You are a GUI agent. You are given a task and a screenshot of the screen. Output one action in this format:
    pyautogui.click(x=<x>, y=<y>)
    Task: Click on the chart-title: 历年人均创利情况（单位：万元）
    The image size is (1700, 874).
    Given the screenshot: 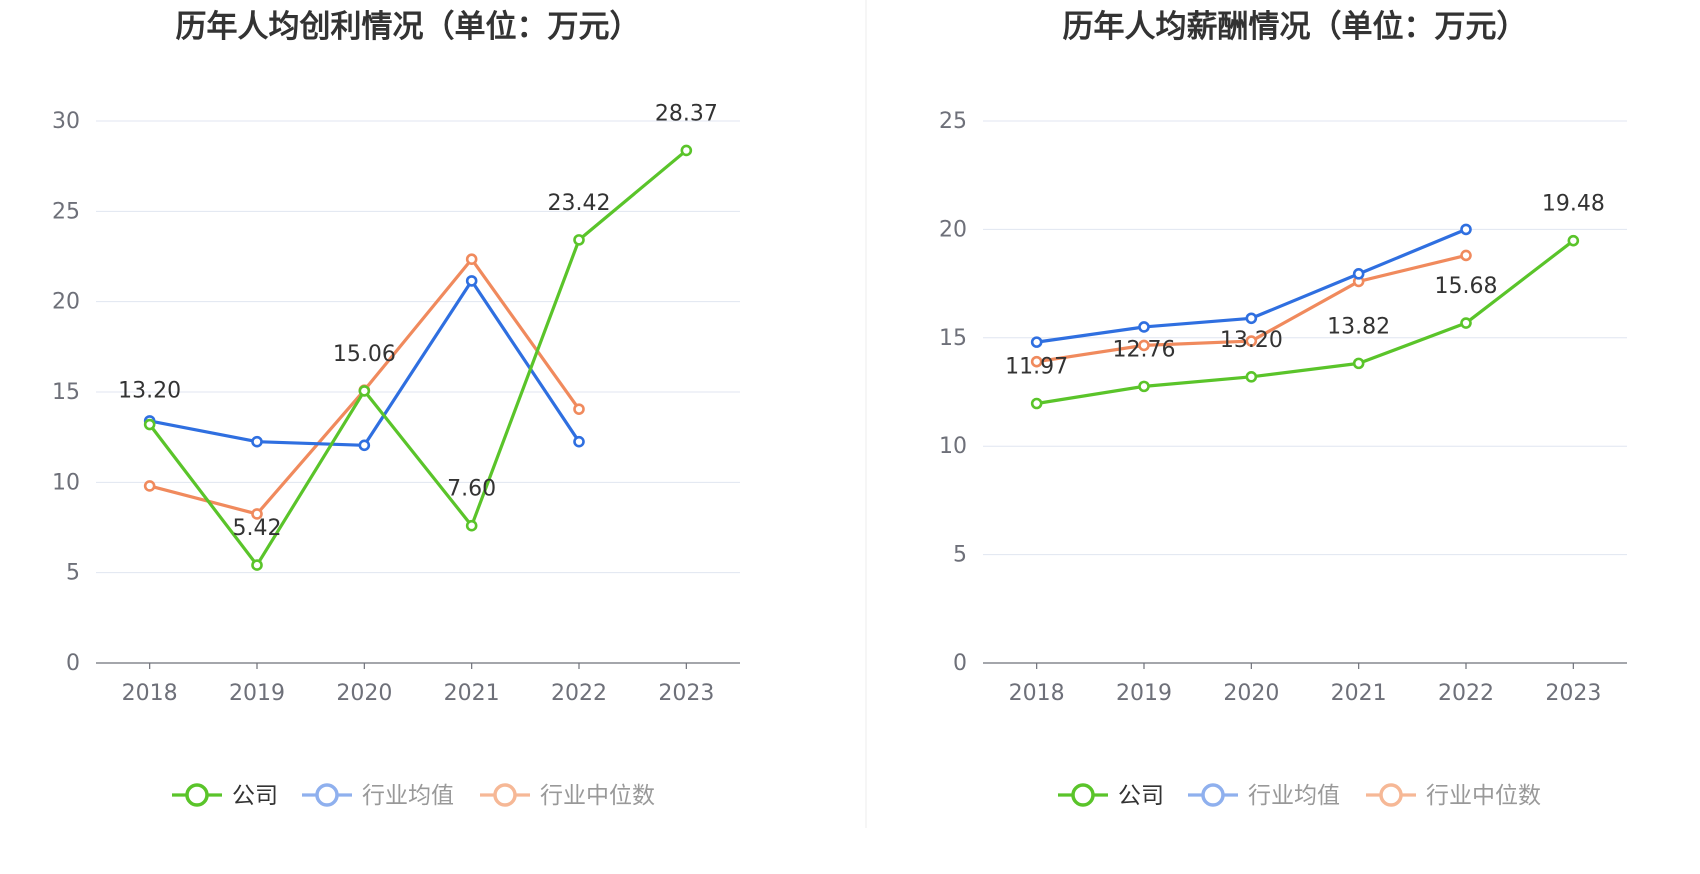 What is the action you would take?
    pyautogui.click(x=408, y=27)
    